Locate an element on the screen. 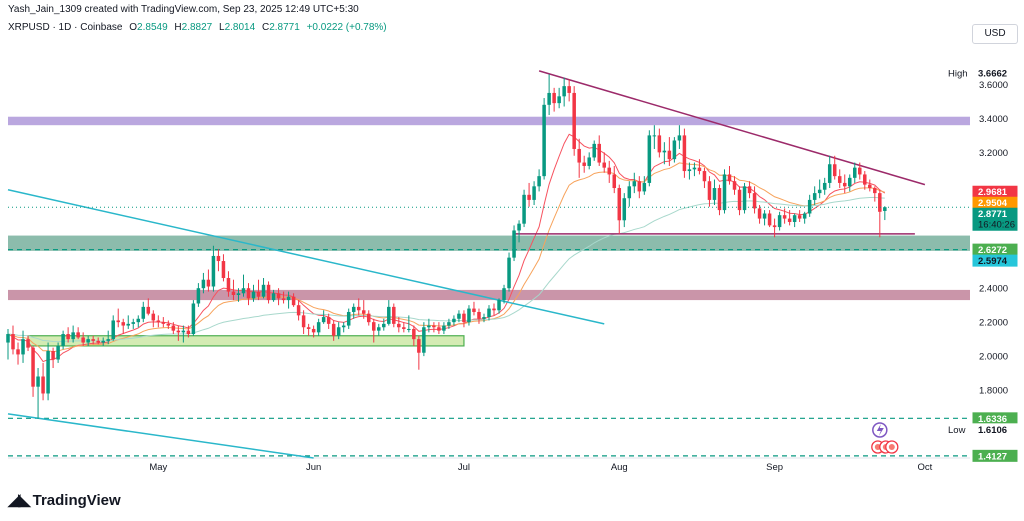 This screenshot has height=521, width=1024. y-tick-label: 3.6000 is located at coordinates (993, 85).